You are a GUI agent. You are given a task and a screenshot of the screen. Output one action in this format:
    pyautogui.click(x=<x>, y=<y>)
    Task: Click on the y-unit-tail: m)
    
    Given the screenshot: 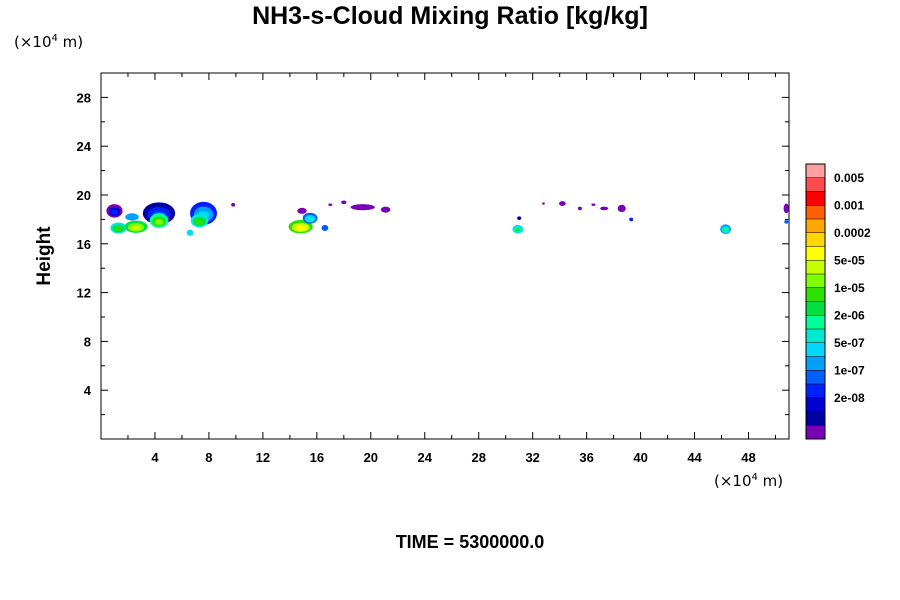 What is the action you would take?
    pyautogui.click(x=70, y=42)
    